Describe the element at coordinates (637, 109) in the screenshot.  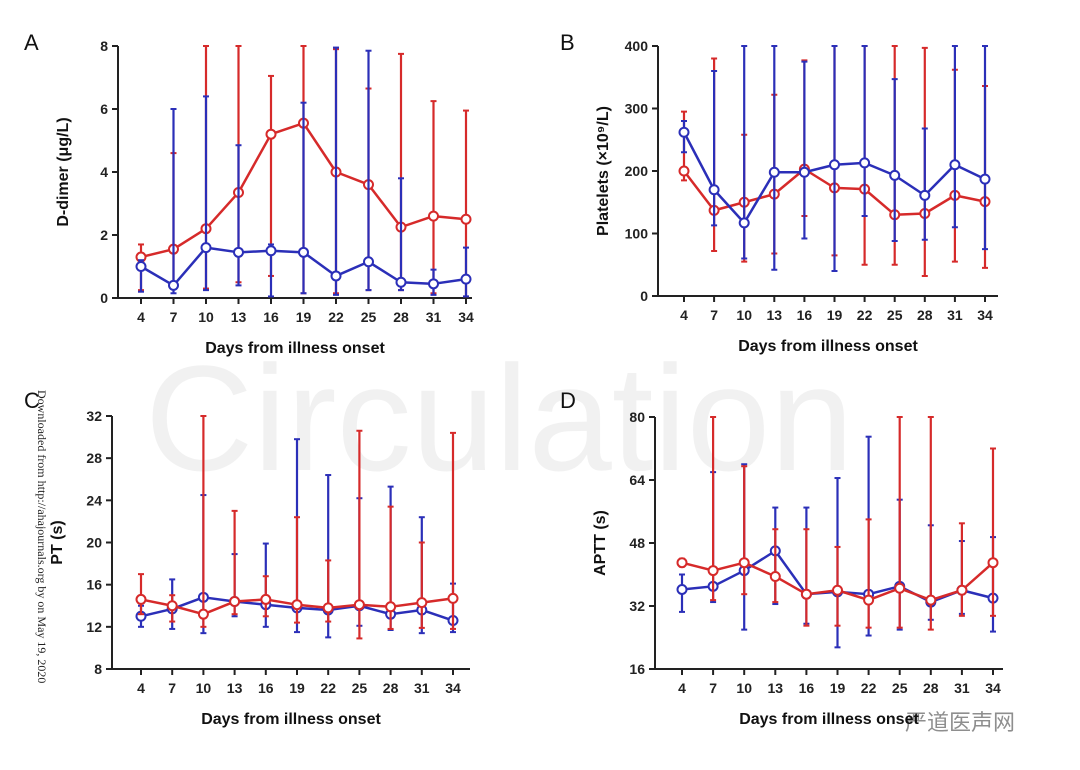
I see `y-tick-label: 300` at that location.